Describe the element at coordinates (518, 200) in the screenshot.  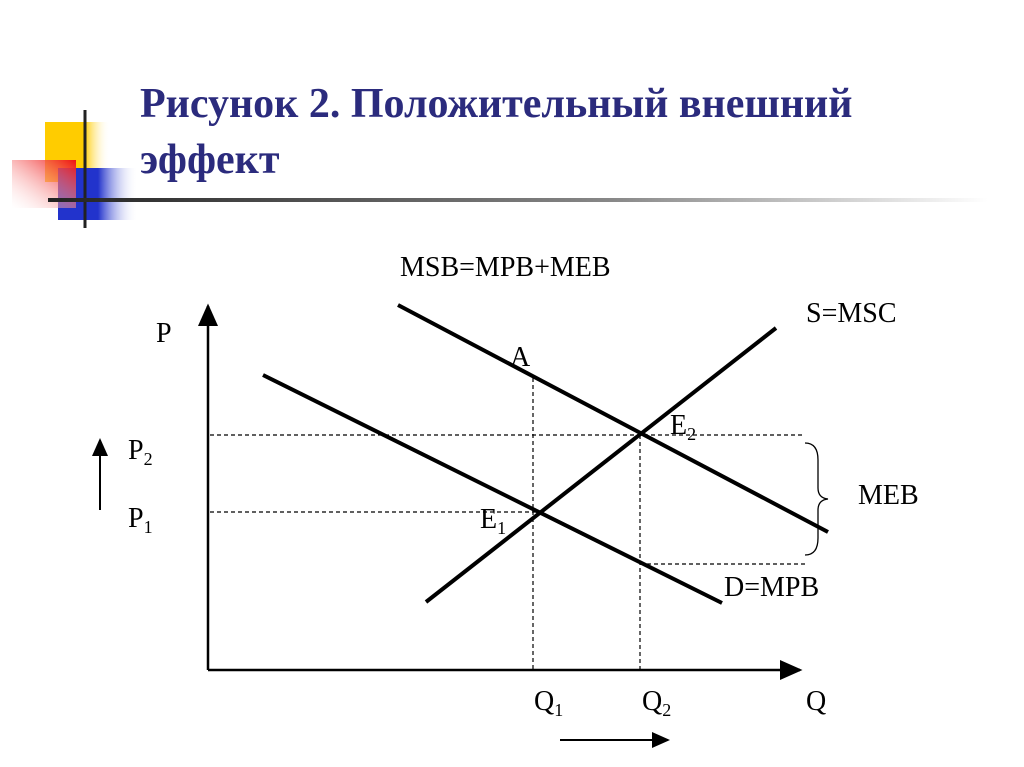
I see `title-underline` at that location.